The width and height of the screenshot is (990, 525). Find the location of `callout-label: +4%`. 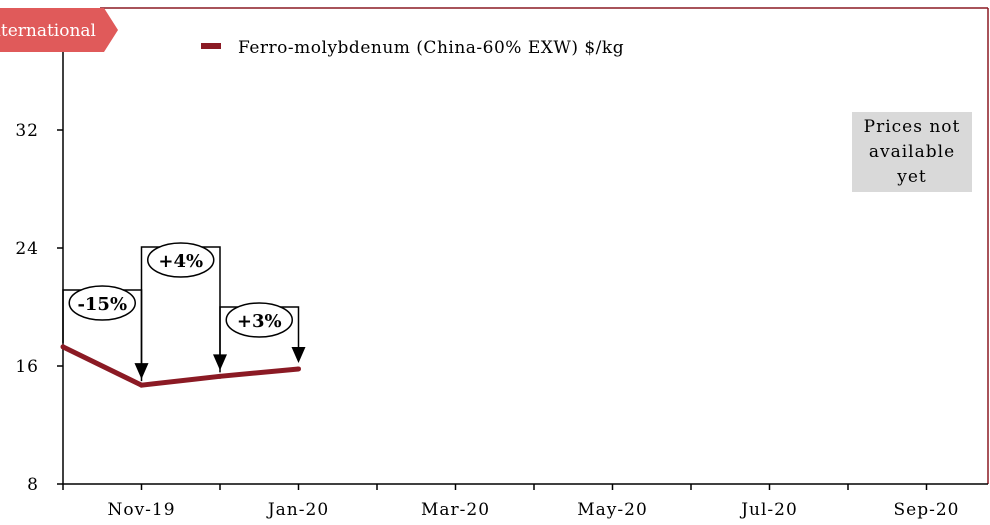

callout-label: +4% is located at coordinates (180, 261).